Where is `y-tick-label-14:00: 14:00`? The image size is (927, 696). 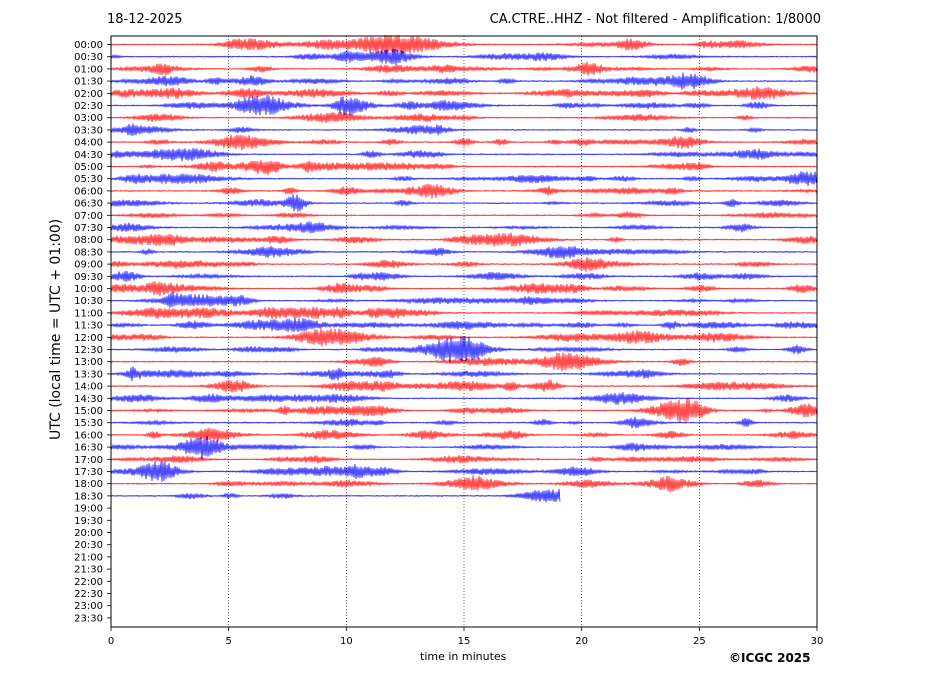
y-tick-label-14:00: 14:00 is located at coordinates (88, 387).